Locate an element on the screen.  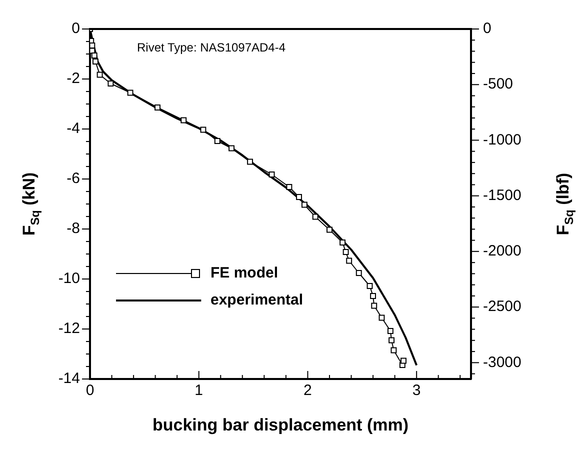
x-tick-label: 1 is located at coordinates (199, 391).